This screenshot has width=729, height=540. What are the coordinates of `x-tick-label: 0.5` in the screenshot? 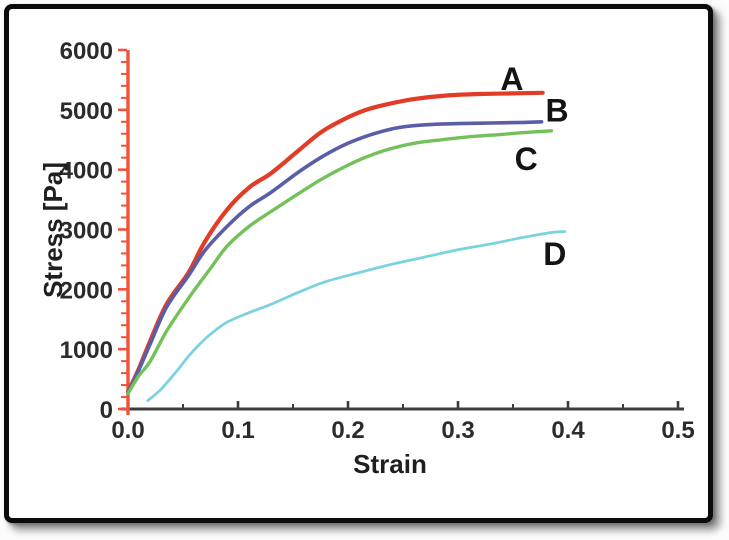 It's located at (677, 430).